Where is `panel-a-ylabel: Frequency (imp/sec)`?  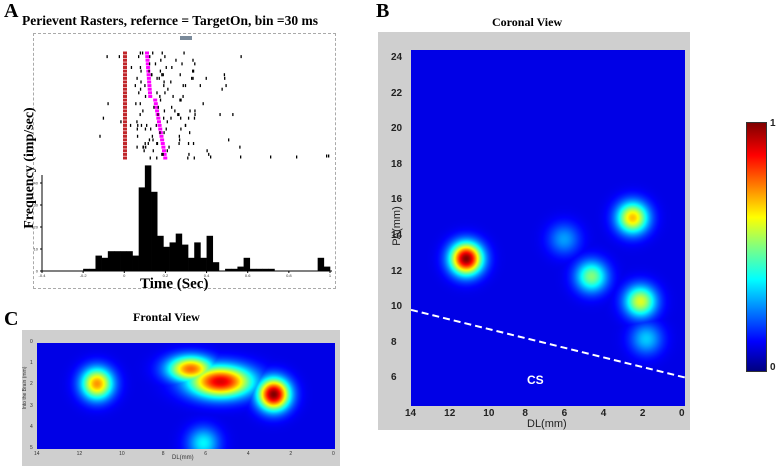
panel-a-ylabel: Frequency (imp/sec) is located at coordinates (29, 168).